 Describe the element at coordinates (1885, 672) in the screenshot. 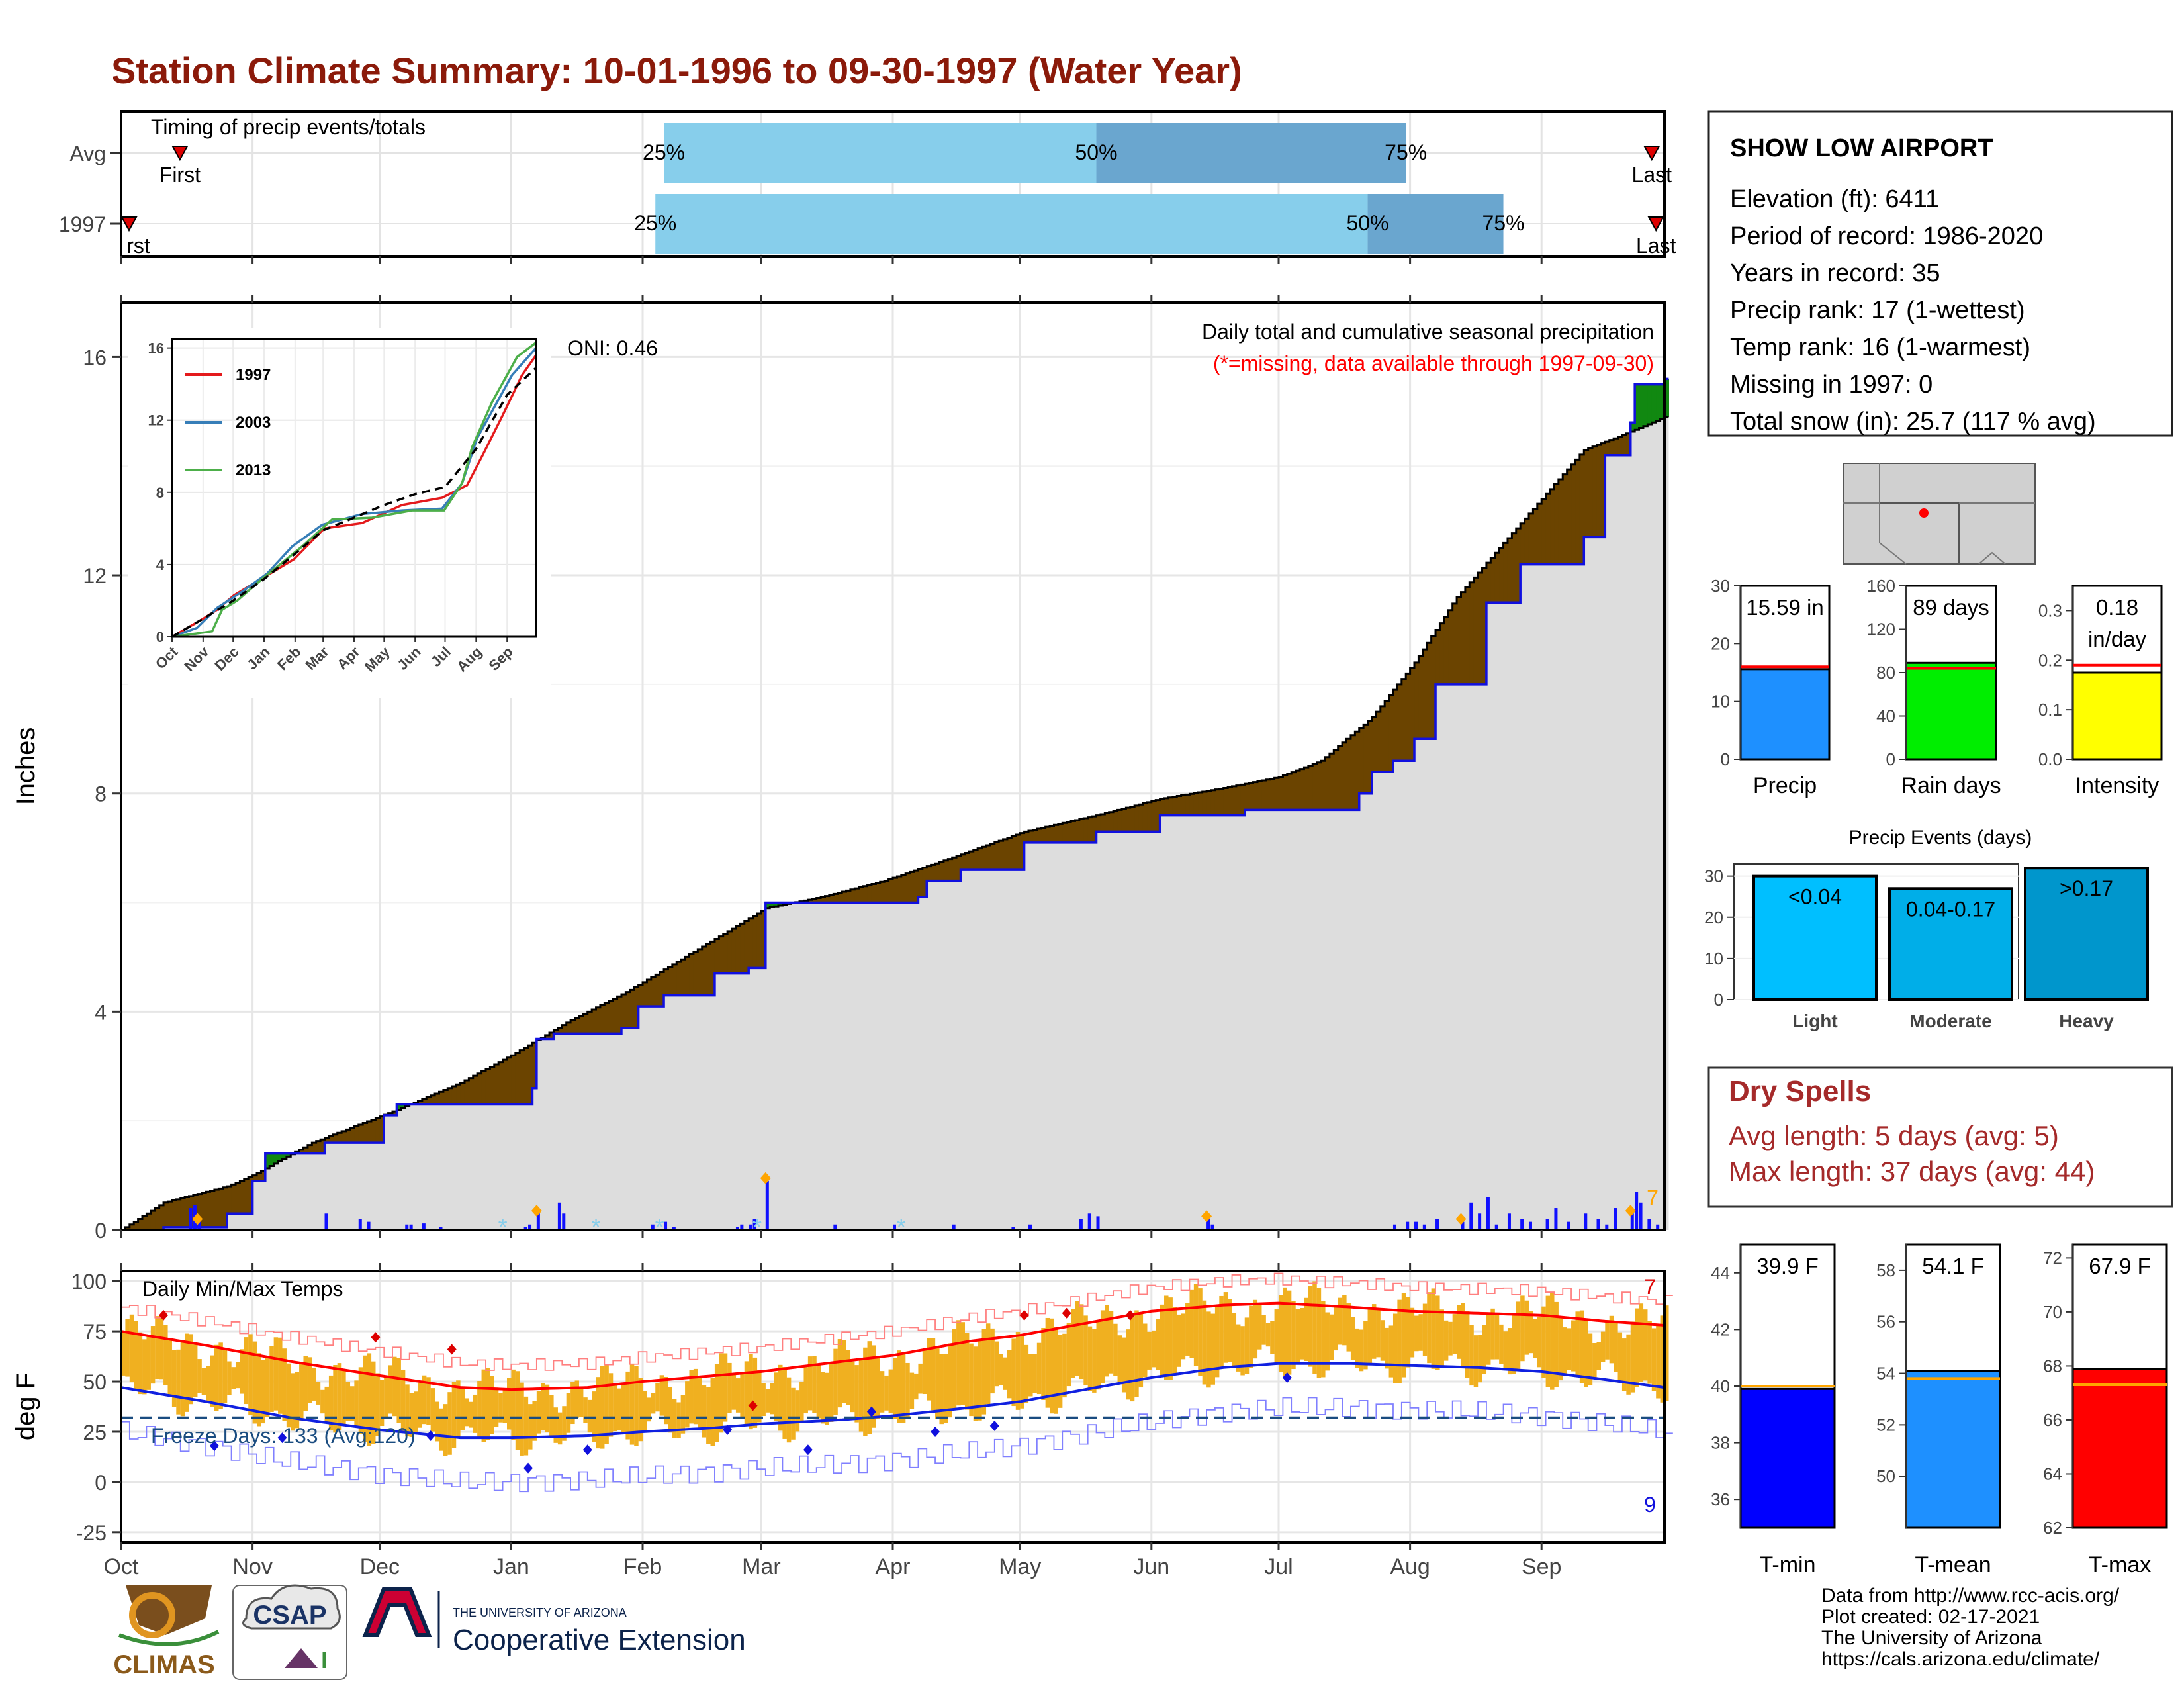

I see `rain-days-summary-y-tick-label: 80` at that location.